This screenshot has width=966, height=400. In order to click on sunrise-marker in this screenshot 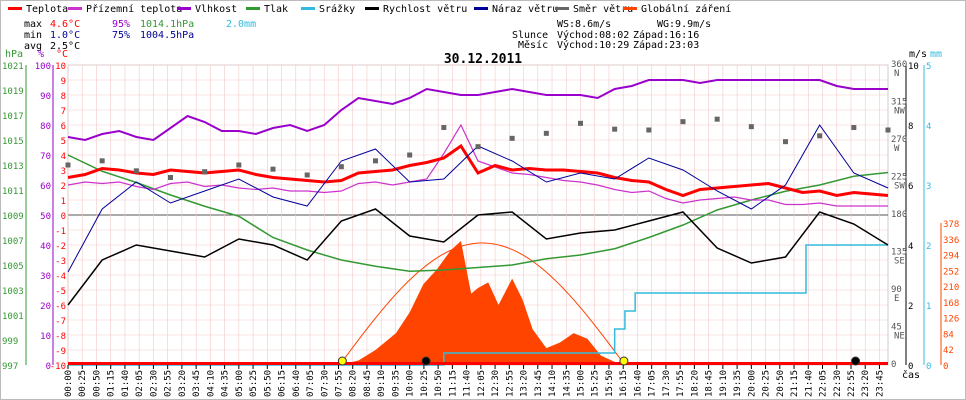, I will do `click(342, 361)`.